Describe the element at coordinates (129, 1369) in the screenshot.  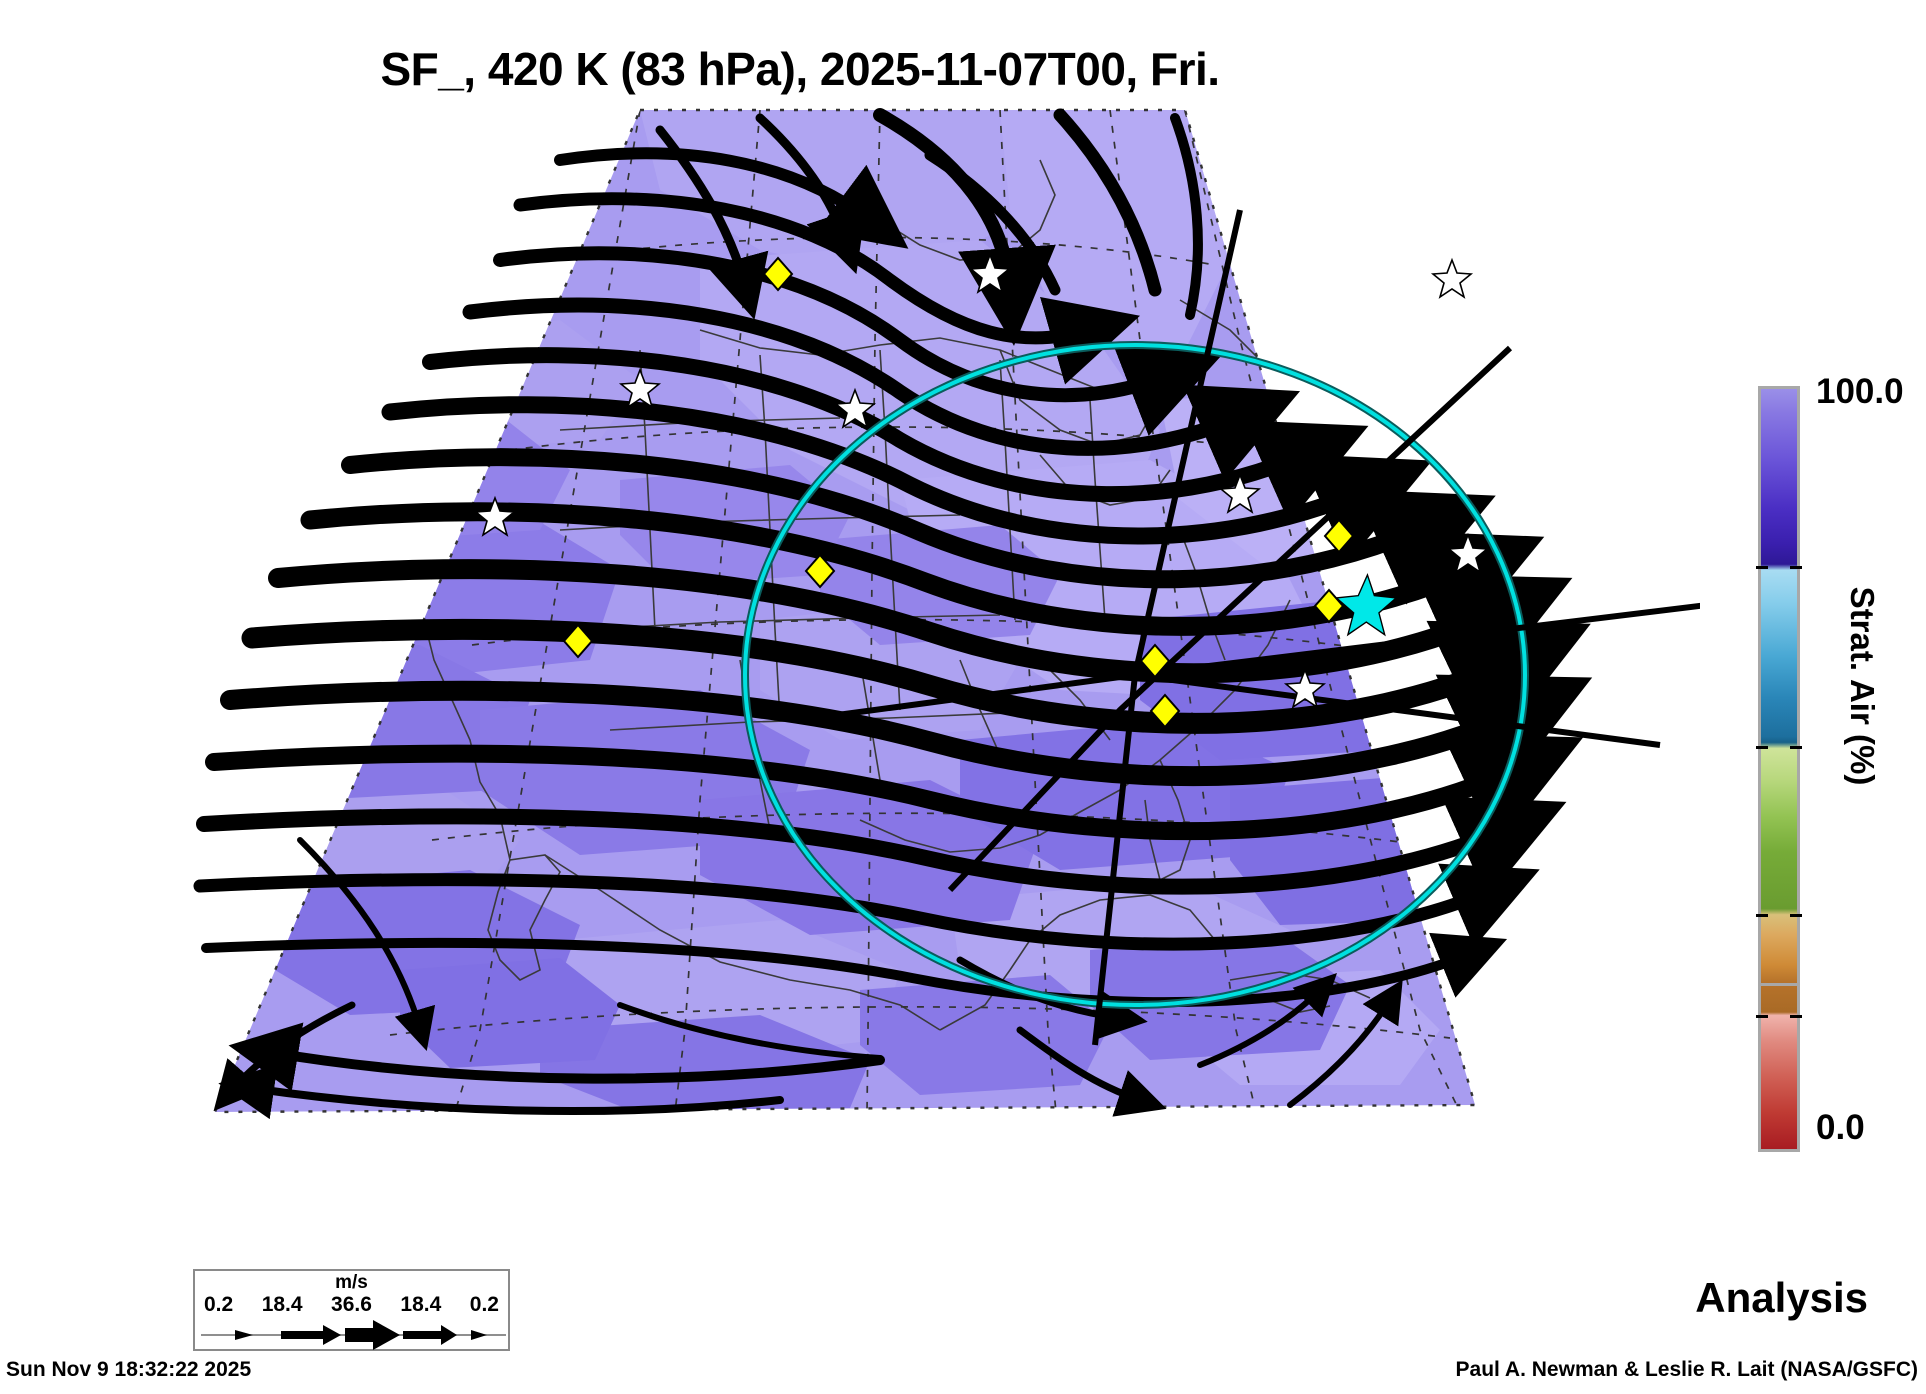
I see `footer-timestamp: Sun Nov 9 18:32:22 2025` at that location.